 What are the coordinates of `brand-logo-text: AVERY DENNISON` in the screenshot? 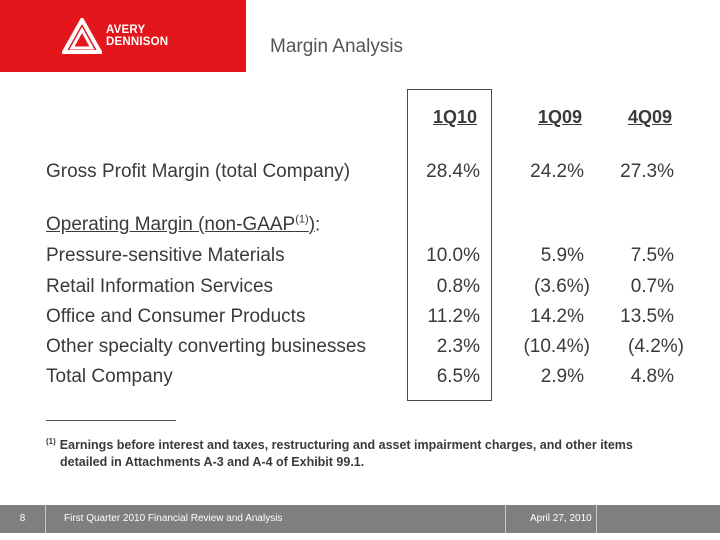 It's located at (137, 36).